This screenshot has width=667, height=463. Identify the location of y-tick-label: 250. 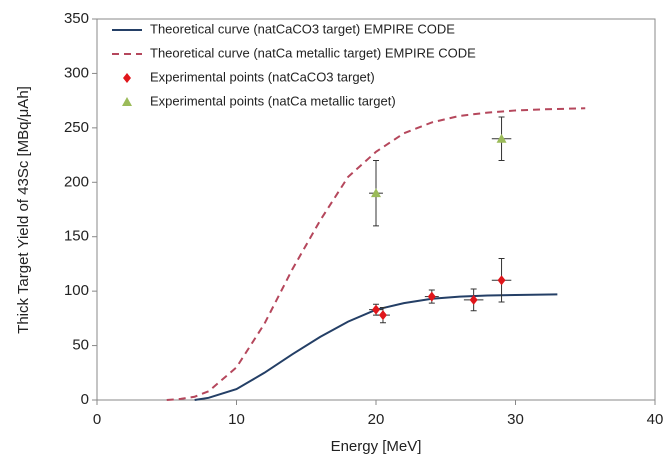
(76, 127).